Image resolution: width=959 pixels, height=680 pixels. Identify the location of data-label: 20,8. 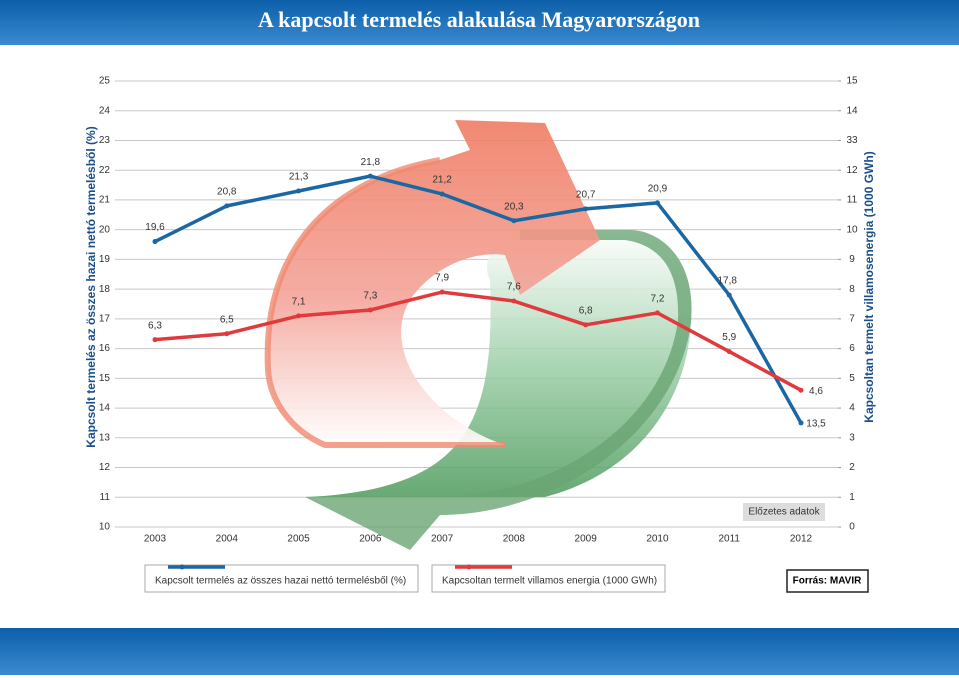
(227, 192).